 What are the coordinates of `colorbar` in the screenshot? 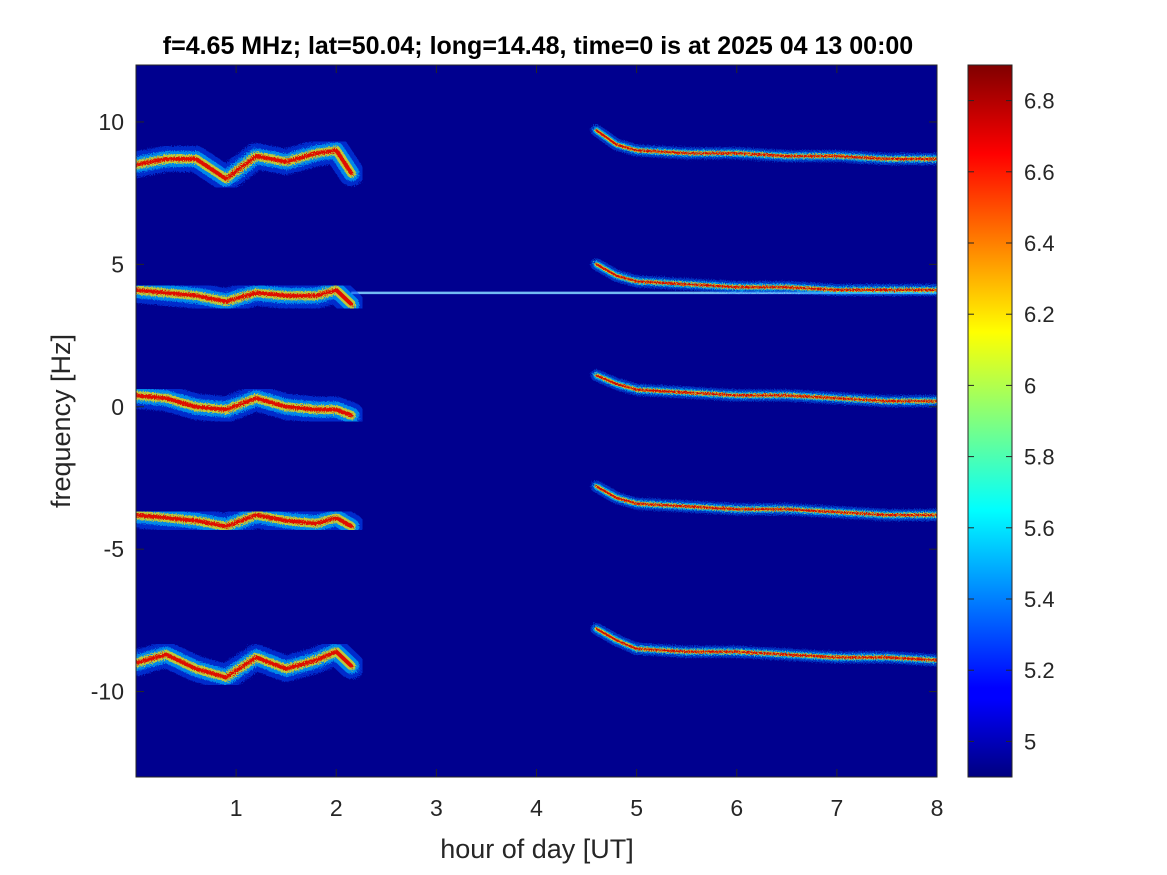 It's located at (990, 421).